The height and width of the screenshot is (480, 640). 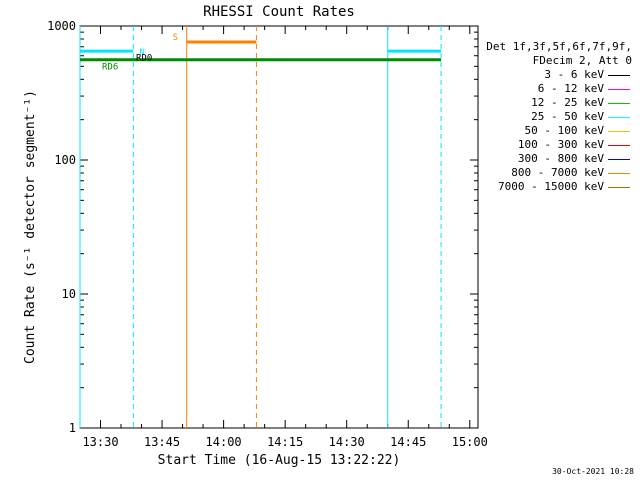 I want to click on legend-item: 6 - 12 keV, so click(x=556, y=89).